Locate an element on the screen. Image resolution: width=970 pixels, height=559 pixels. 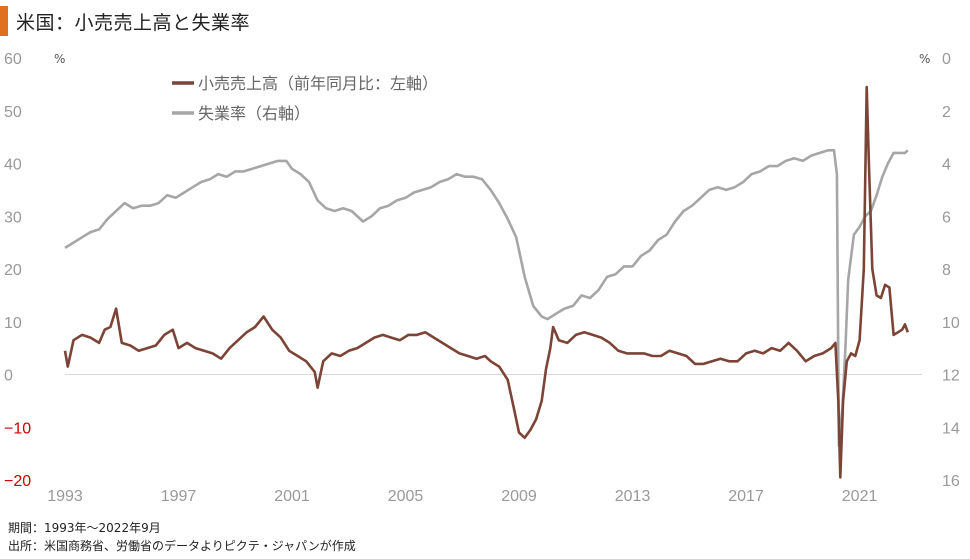
x-tick-label: 2001 is located at coordinates (292, 496).